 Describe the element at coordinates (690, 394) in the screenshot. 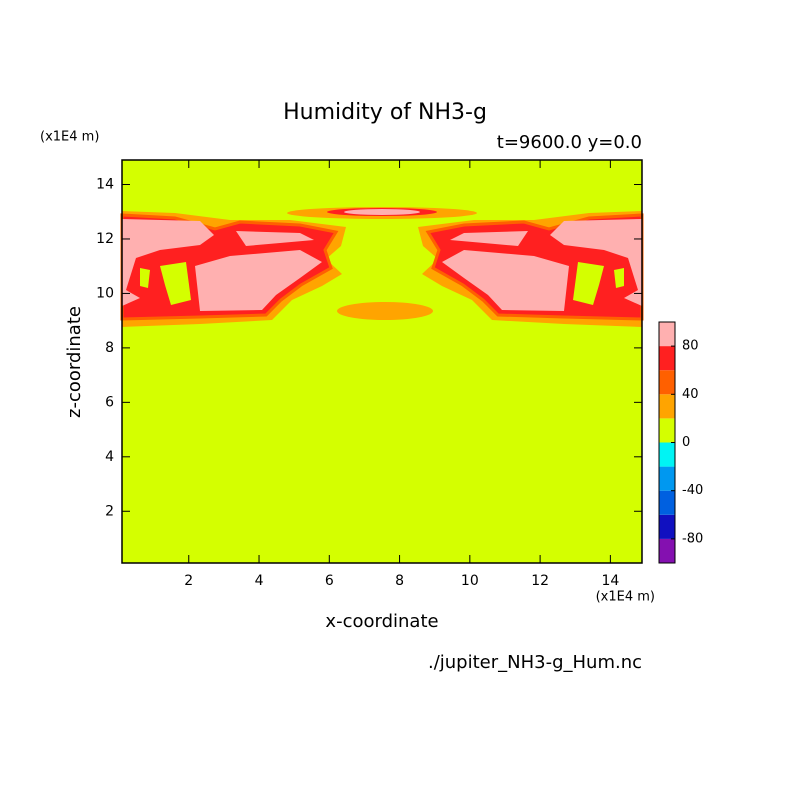

I see `colorbar-tick-label: 40` at that location.